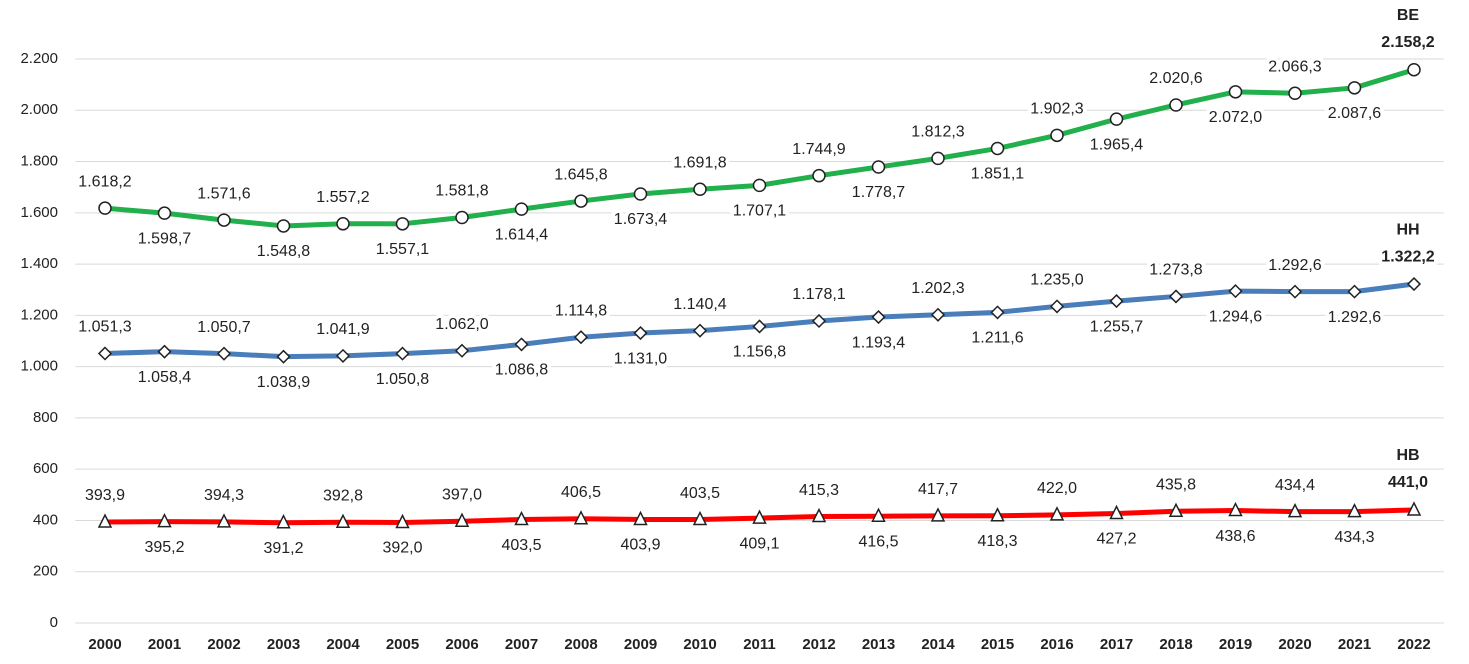 The image size is (1469, 664). I want to click on x-tick-label: 2011, so click(759, 644).